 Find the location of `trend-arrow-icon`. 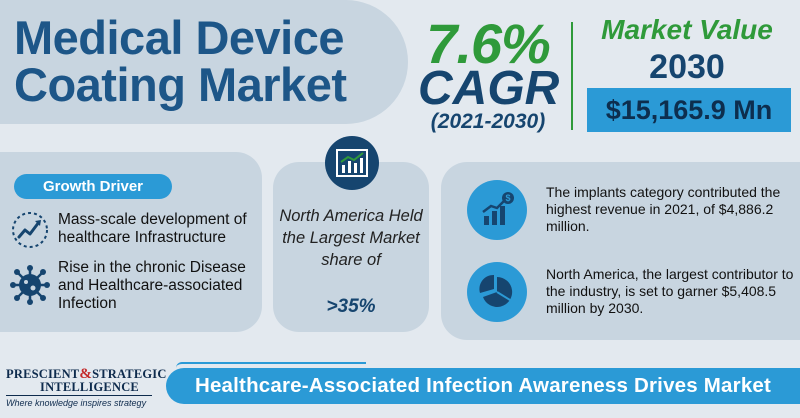

trend-arrow-icon is located at coordinates (30, 232).